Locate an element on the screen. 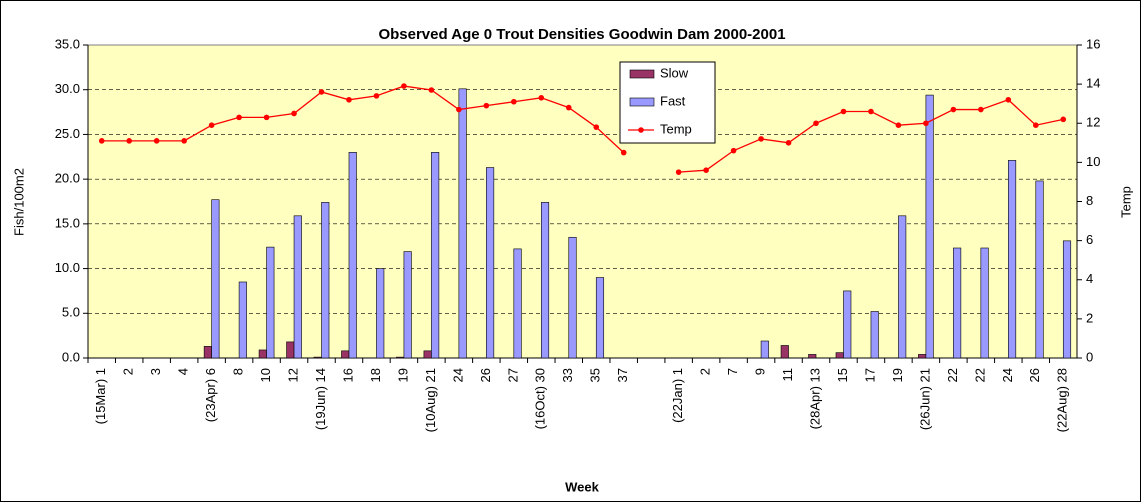  x-tick-label: 8 is located at coordinates (238, 371).